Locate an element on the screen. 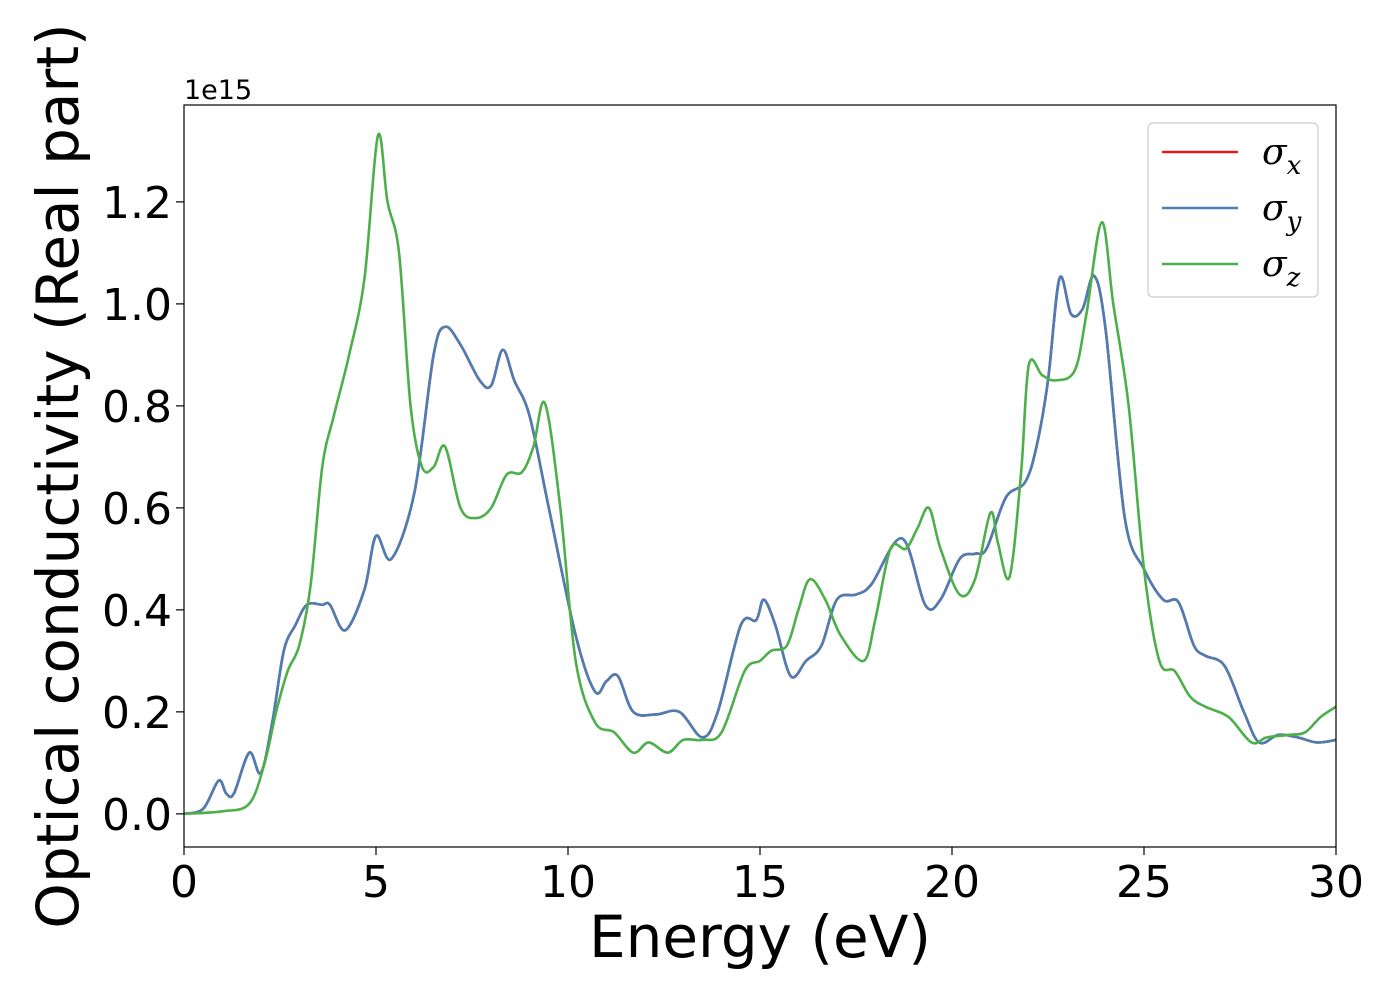 Image resolution: width=1400 pixels, height=1000 pixels. legend-box is located at coordinates (1233, 210).